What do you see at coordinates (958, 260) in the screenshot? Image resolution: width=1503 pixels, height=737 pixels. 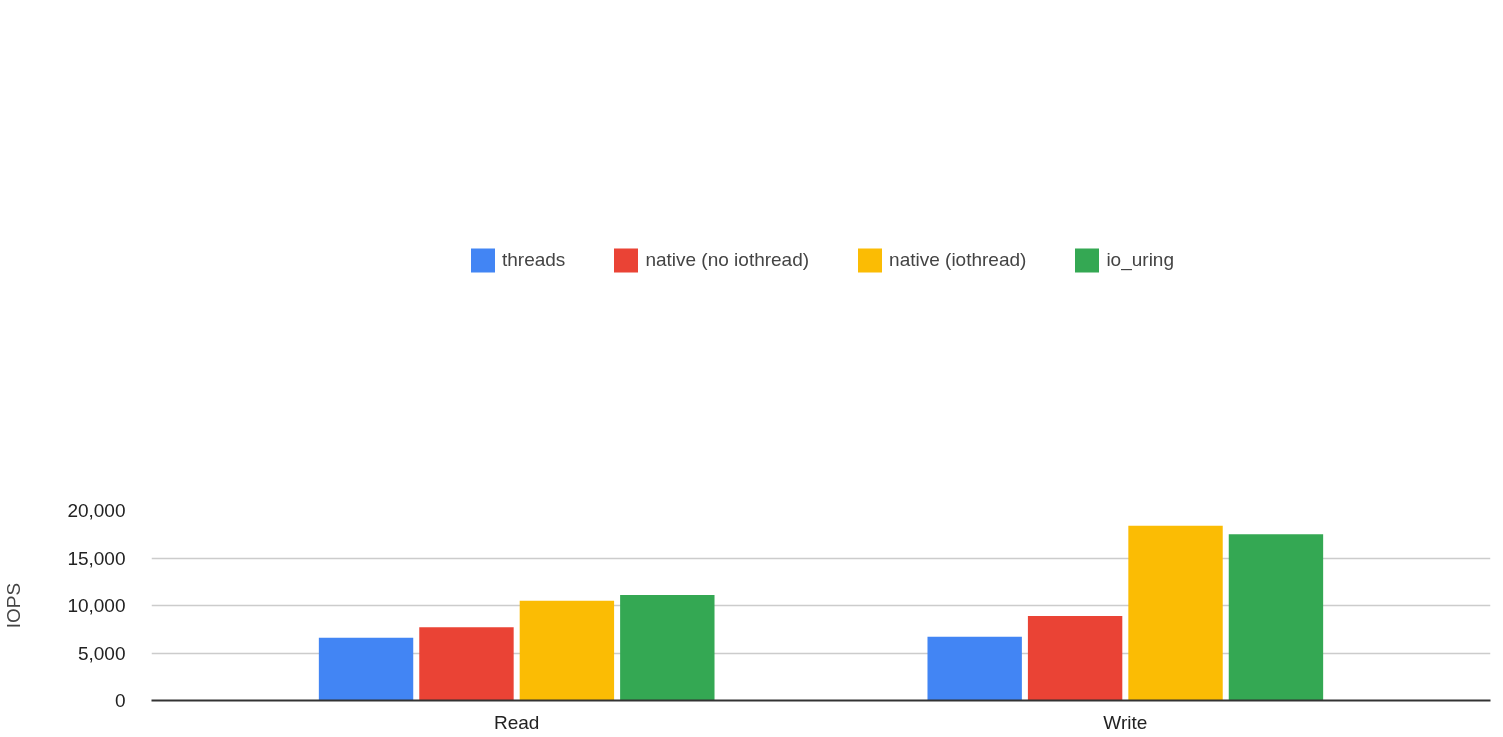 I see `legend-label: native (iothread)` at bounding box center [958, 260].